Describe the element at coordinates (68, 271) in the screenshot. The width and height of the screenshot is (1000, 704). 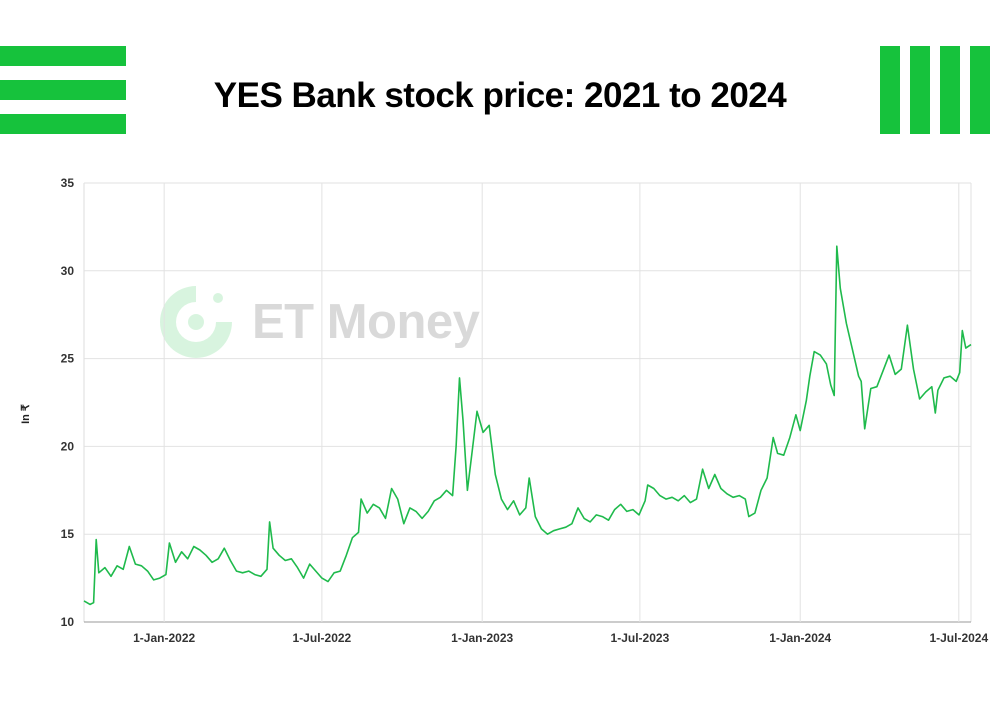
I see `y-tick-label: 30` at that location.